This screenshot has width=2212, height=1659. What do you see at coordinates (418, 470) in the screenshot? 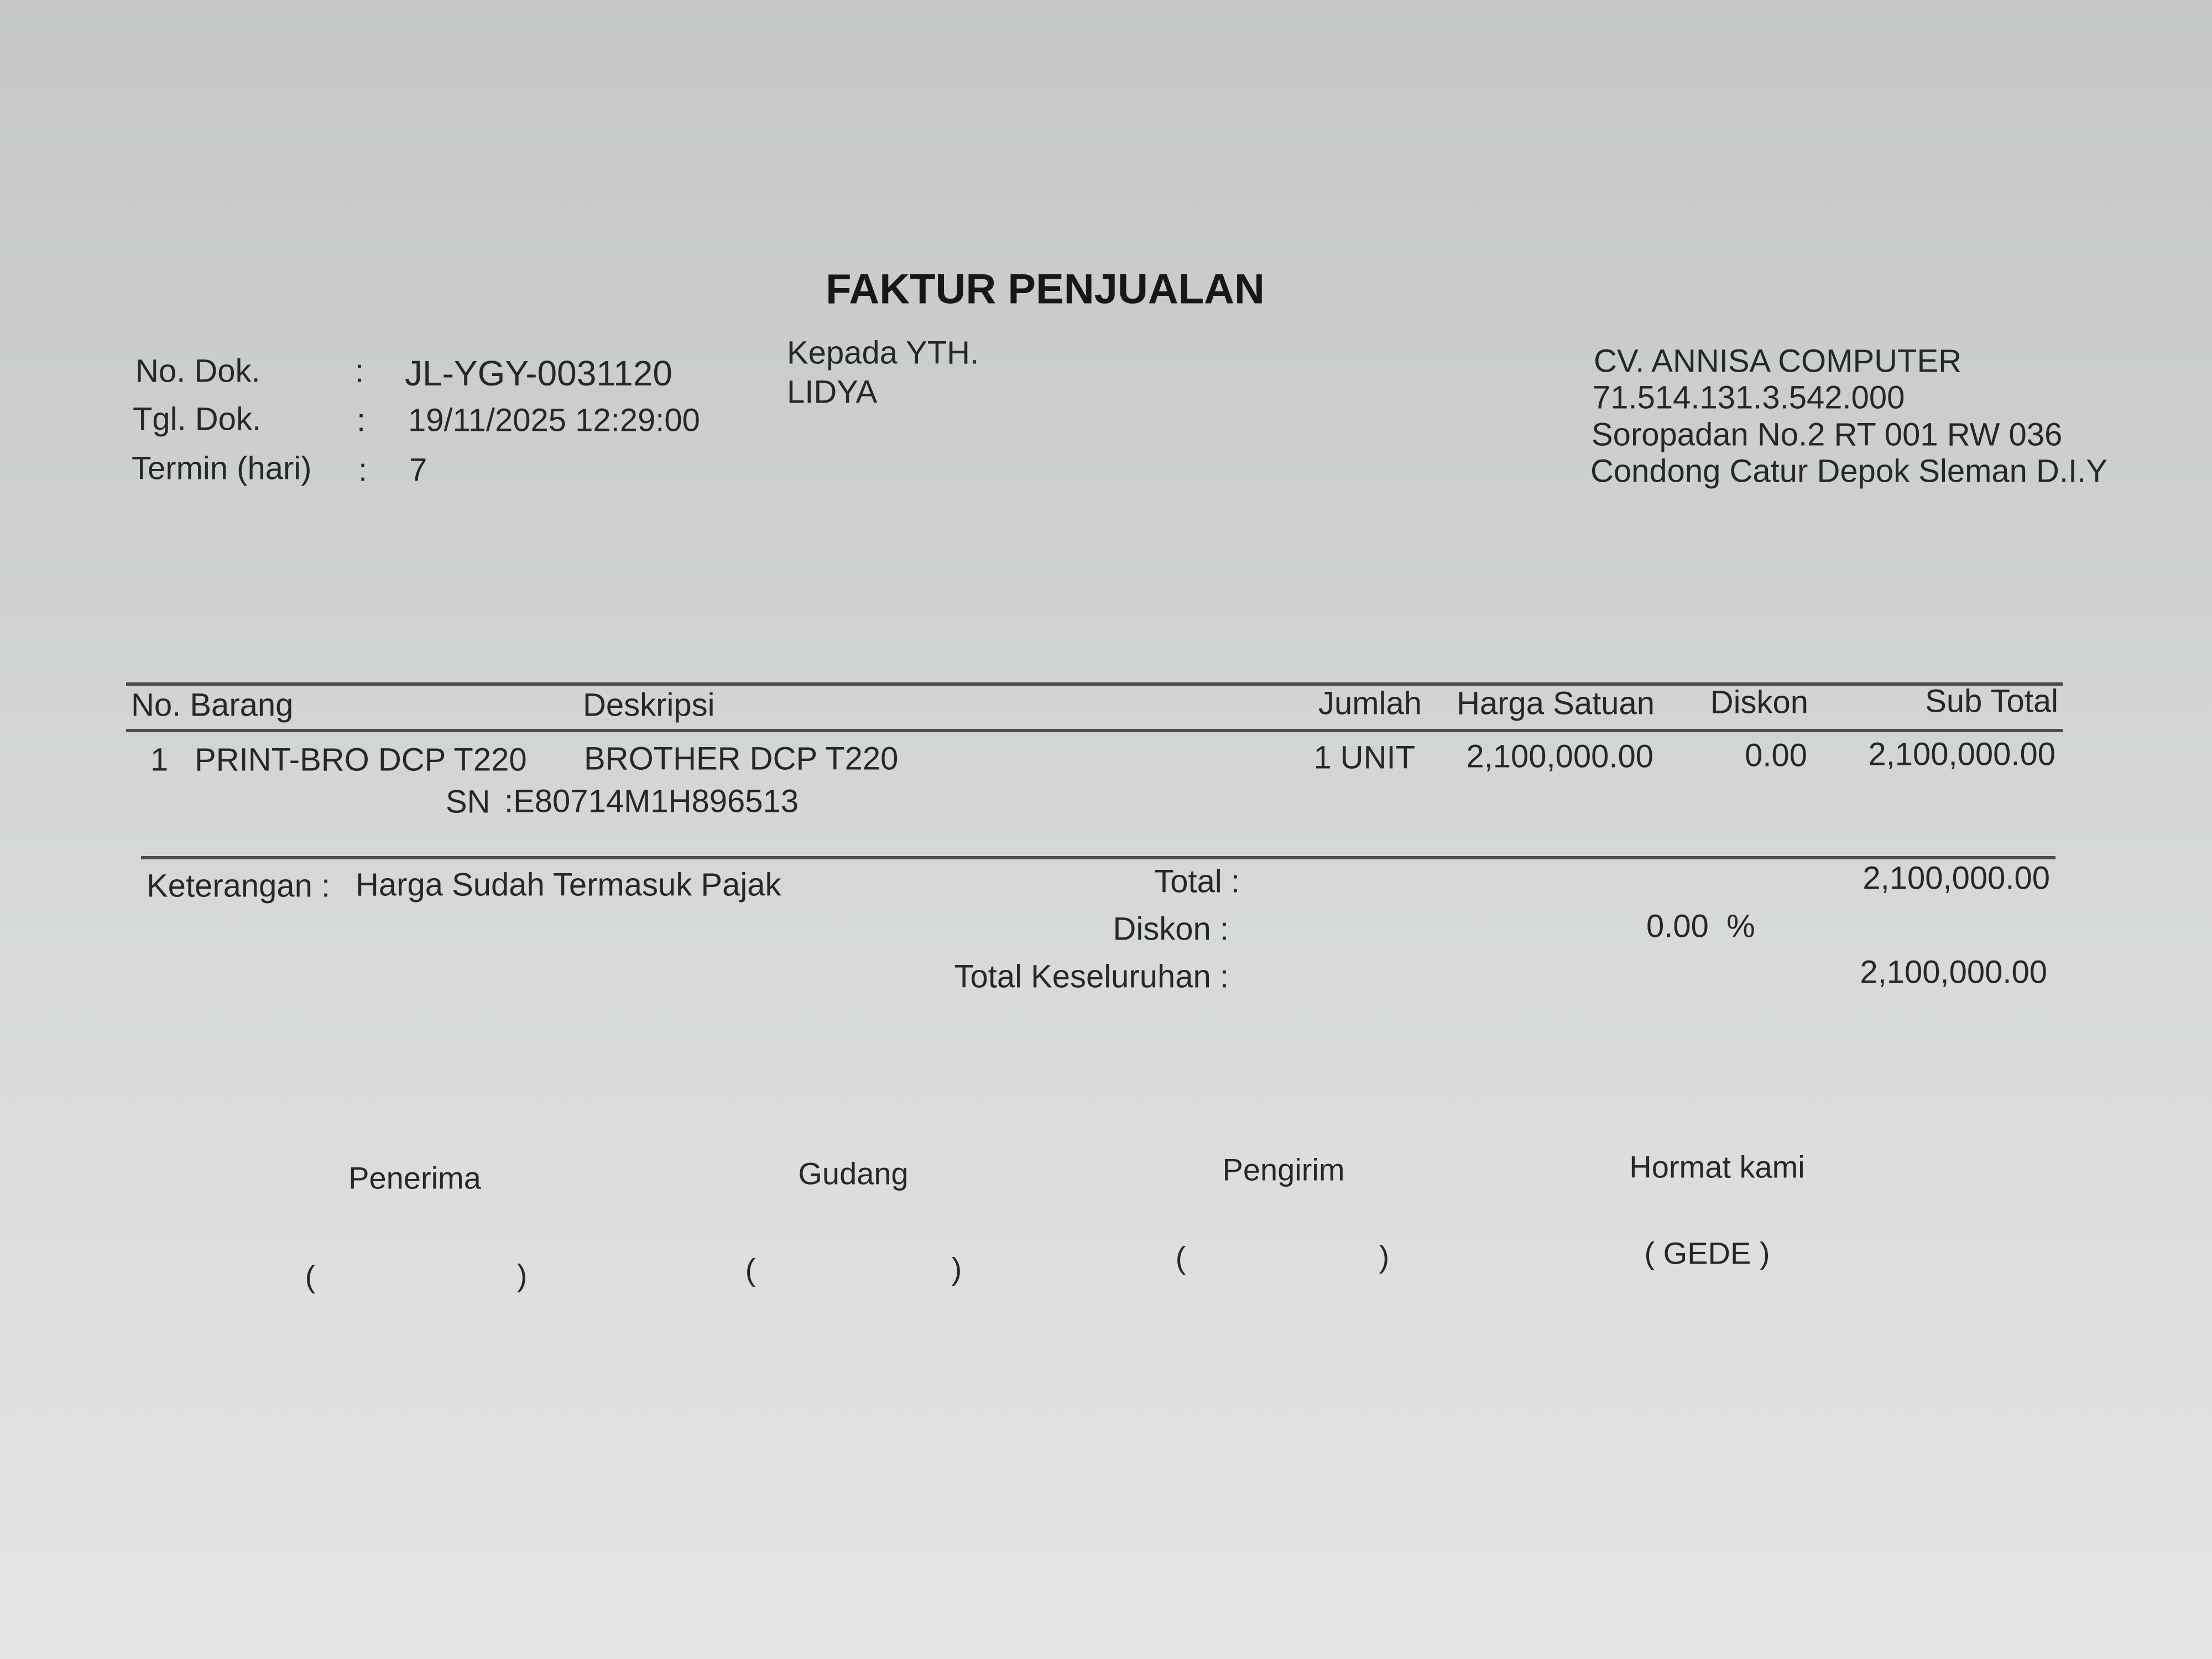
I see `termin-value: 7` at bounding box center [418, 470].